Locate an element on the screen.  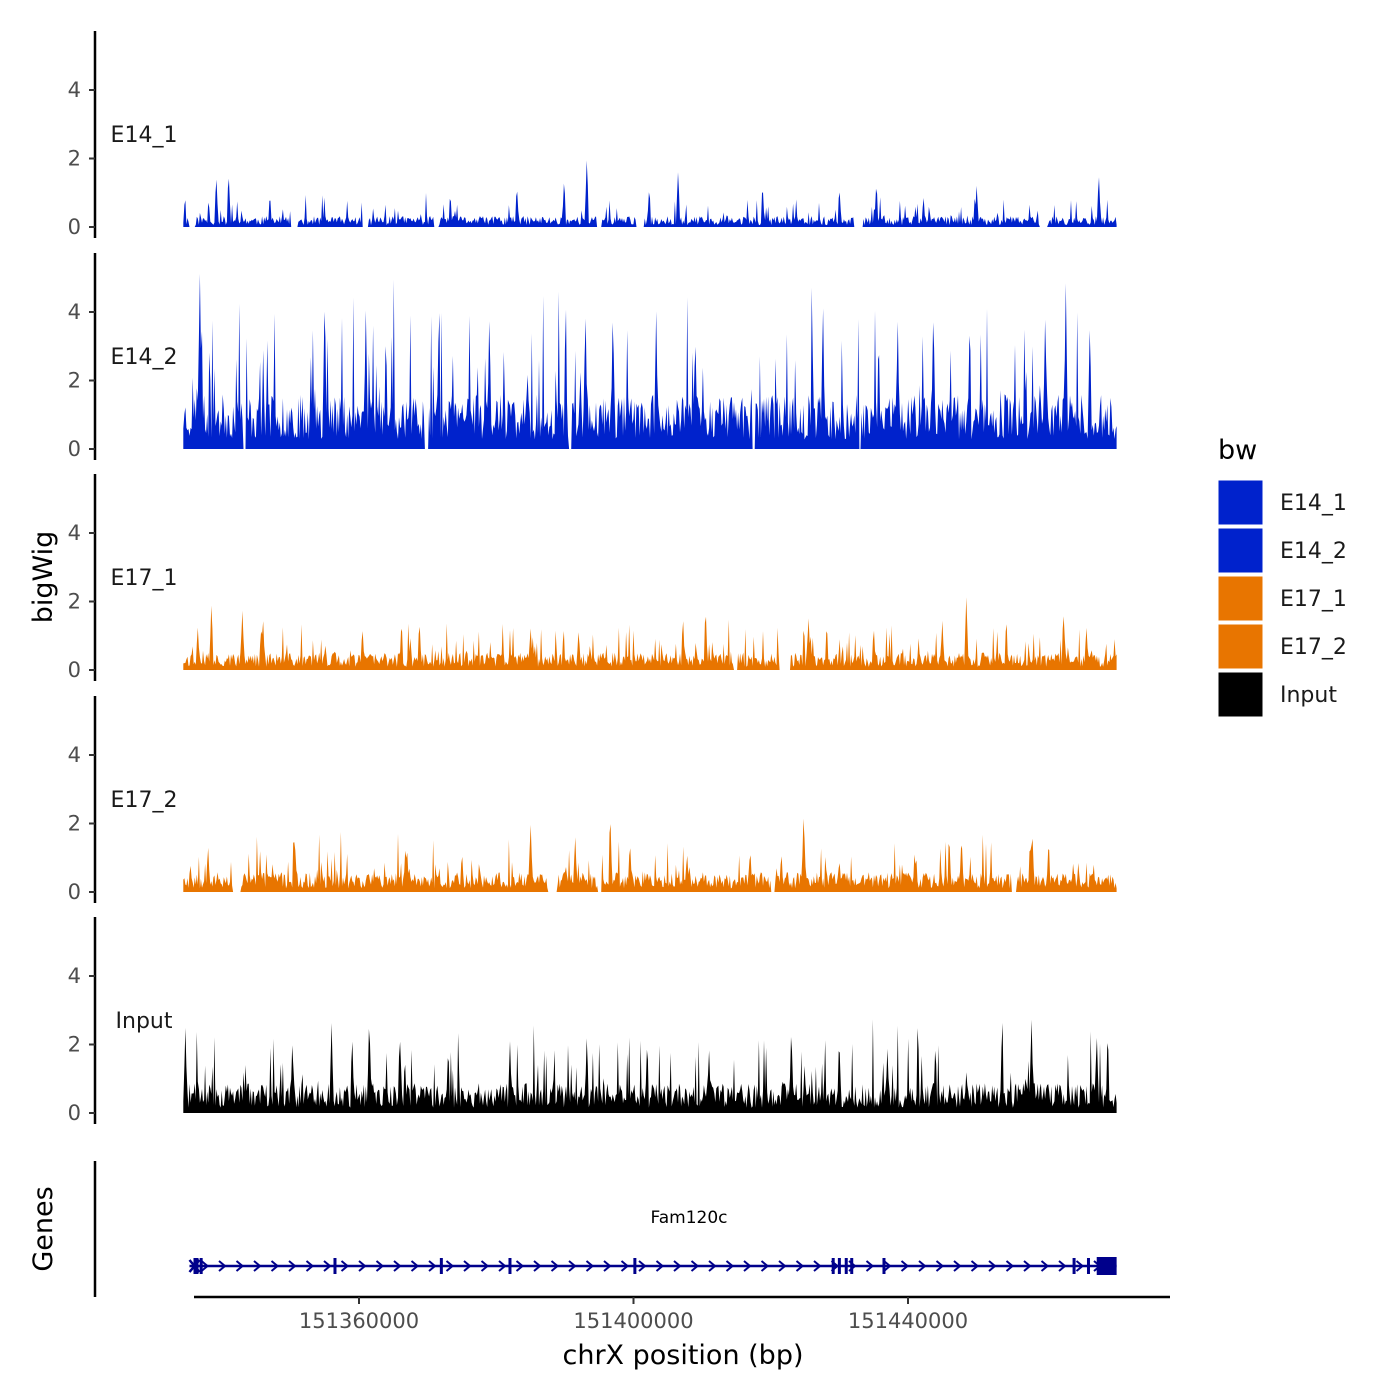
track-E14_1: 0 2 4 E14_1 is located at coordinates (592, 135).